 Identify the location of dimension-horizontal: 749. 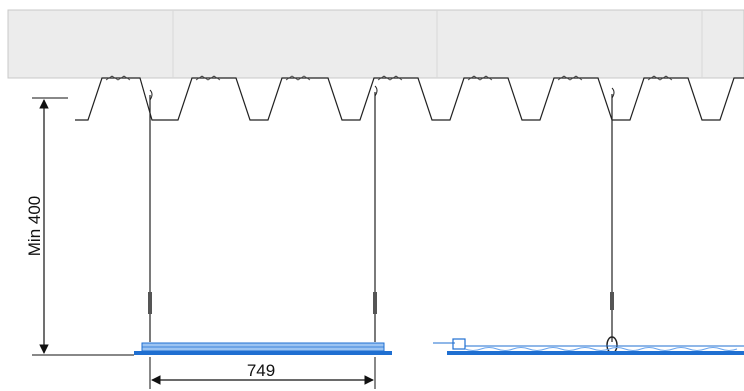
(262, 373).